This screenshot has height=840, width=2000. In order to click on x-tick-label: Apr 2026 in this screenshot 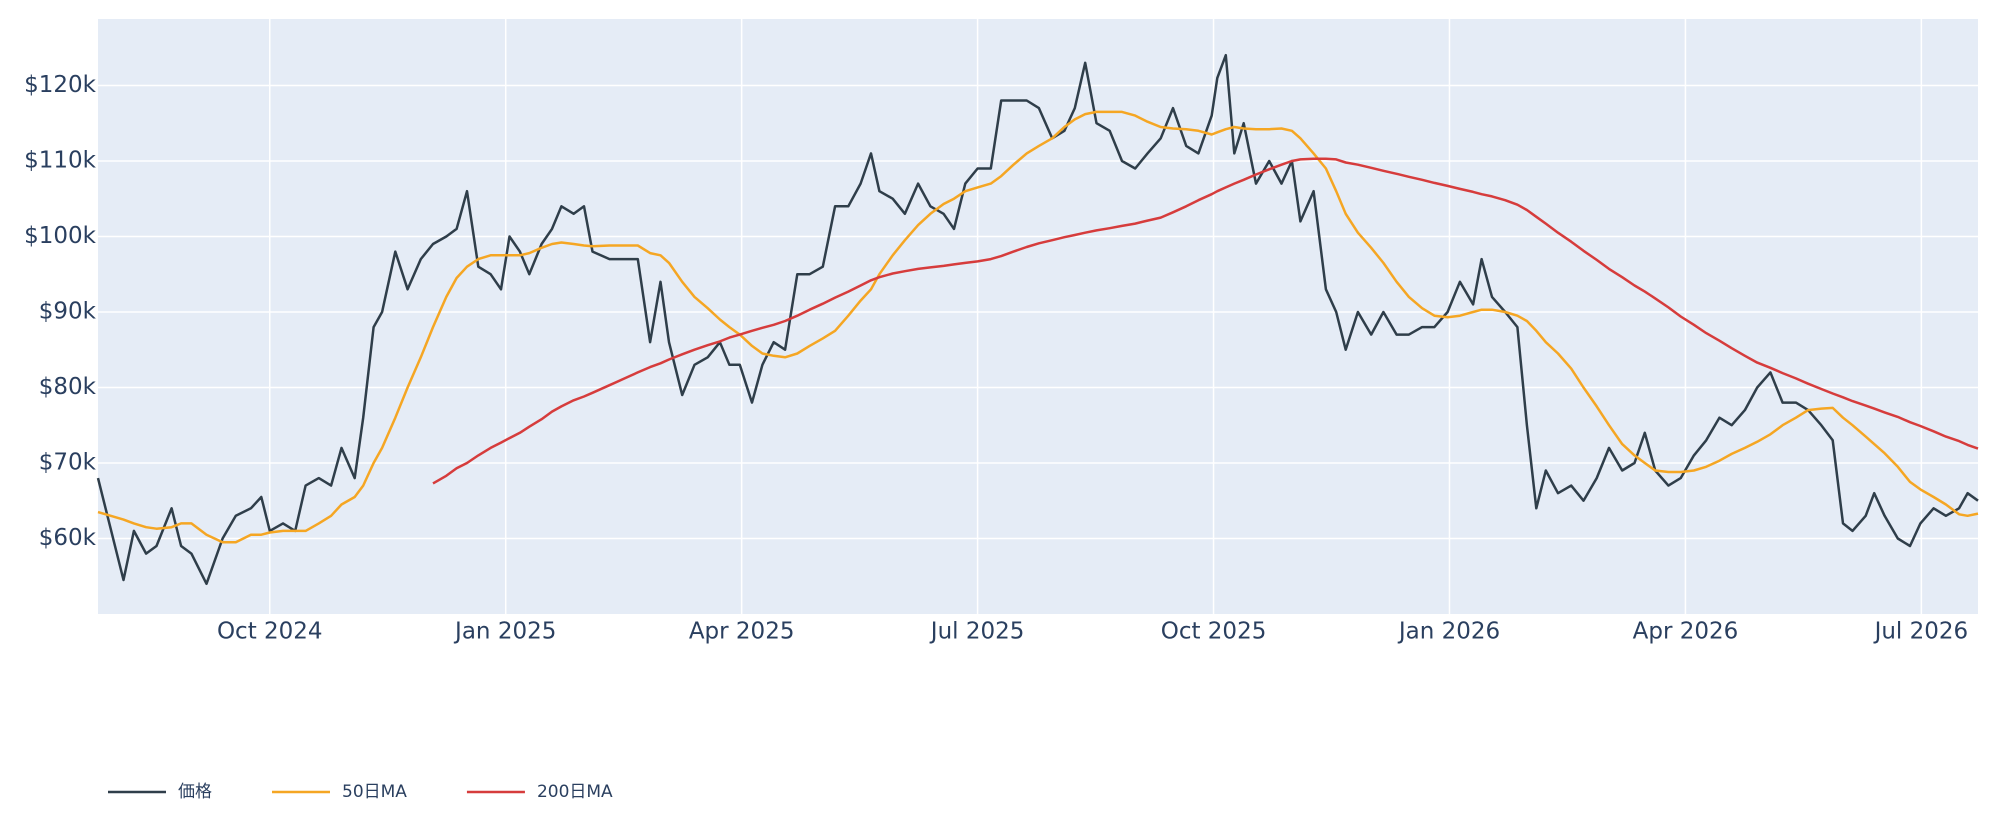, I will do `click(1686, 632)`.